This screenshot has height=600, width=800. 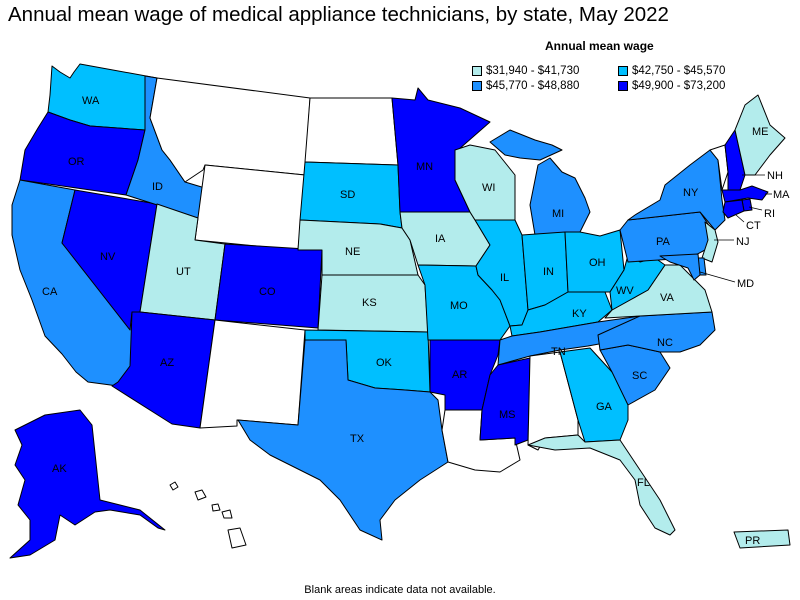 I want to click on state-mi-upper, so click(x=526, y=145).